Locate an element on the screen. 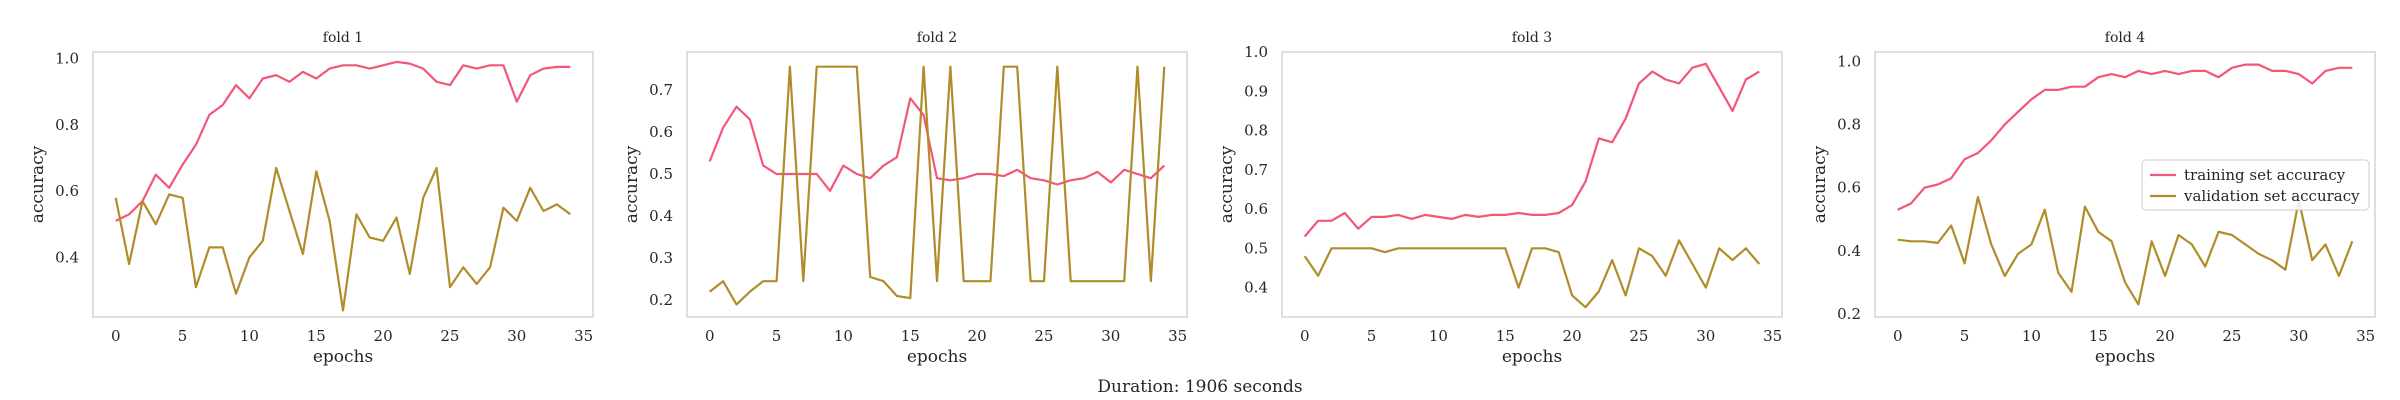 This screenshot has width=2400, height=400. y-tick-label: 0.9 is located at coordinates (1256, 91).